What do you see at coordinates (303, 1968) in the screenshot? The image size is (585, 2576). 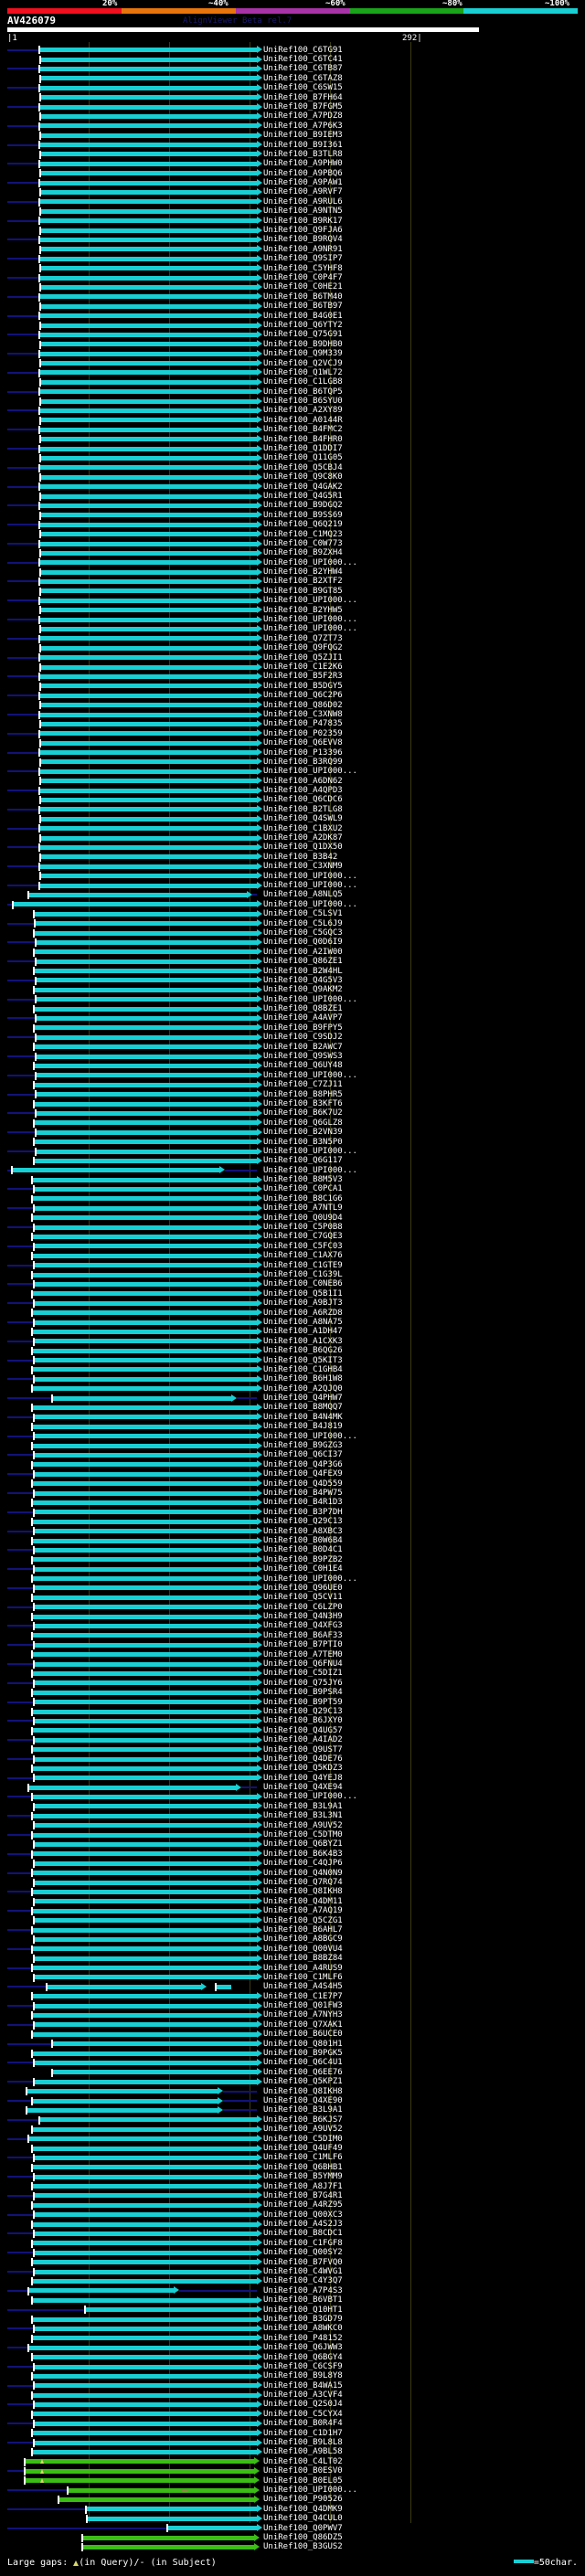 I see `hit-accession-label: UniRef100_A4RUS9` at bounding box center [303, 1968].